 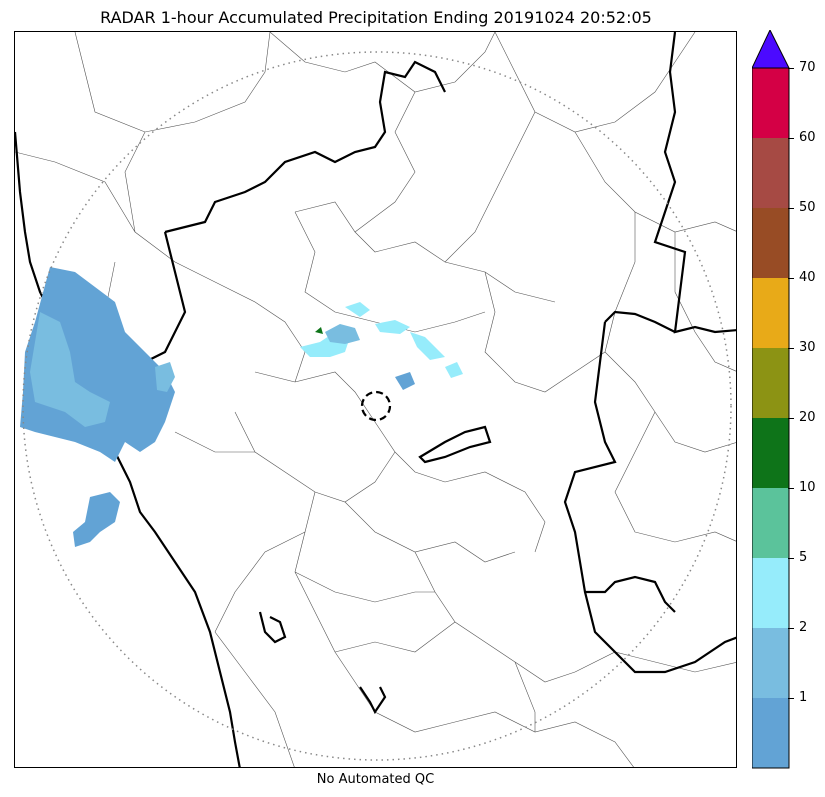 What do you see at coordinates (807, 137) in the screenshot?
I see `colorbar-tick-label: 60` at bounding box center [807, 137].